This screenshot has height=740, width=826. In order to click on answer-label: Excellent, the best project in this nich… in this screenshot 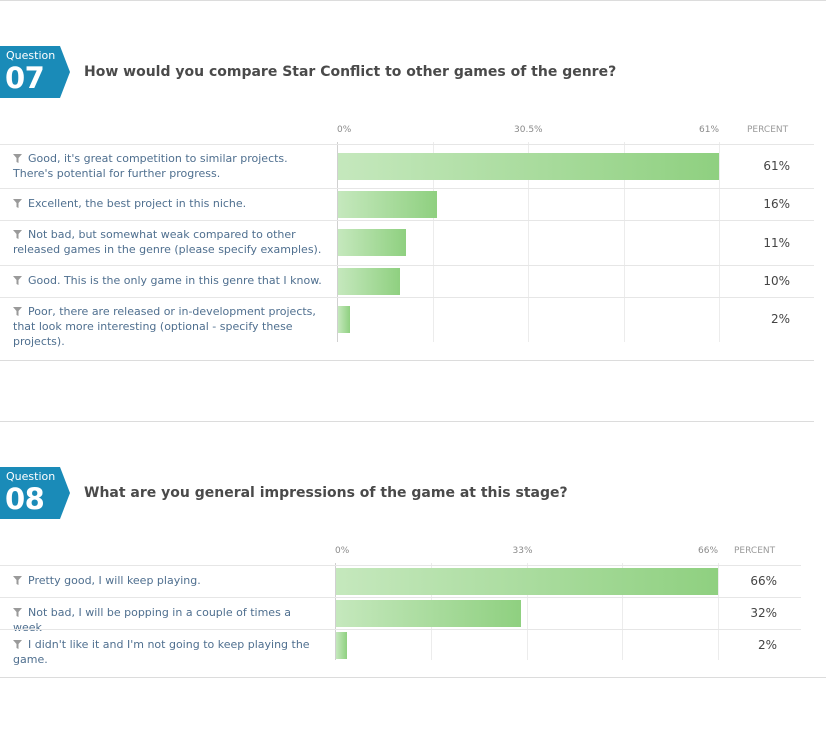, I will do `click(168, 203)`.